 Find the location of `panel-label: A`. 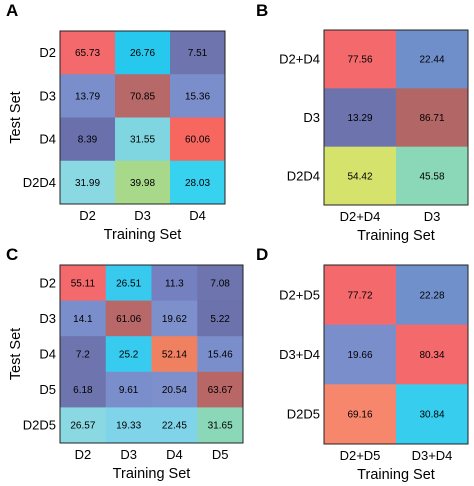

panel-label: A is located at coordinates (12, 10).